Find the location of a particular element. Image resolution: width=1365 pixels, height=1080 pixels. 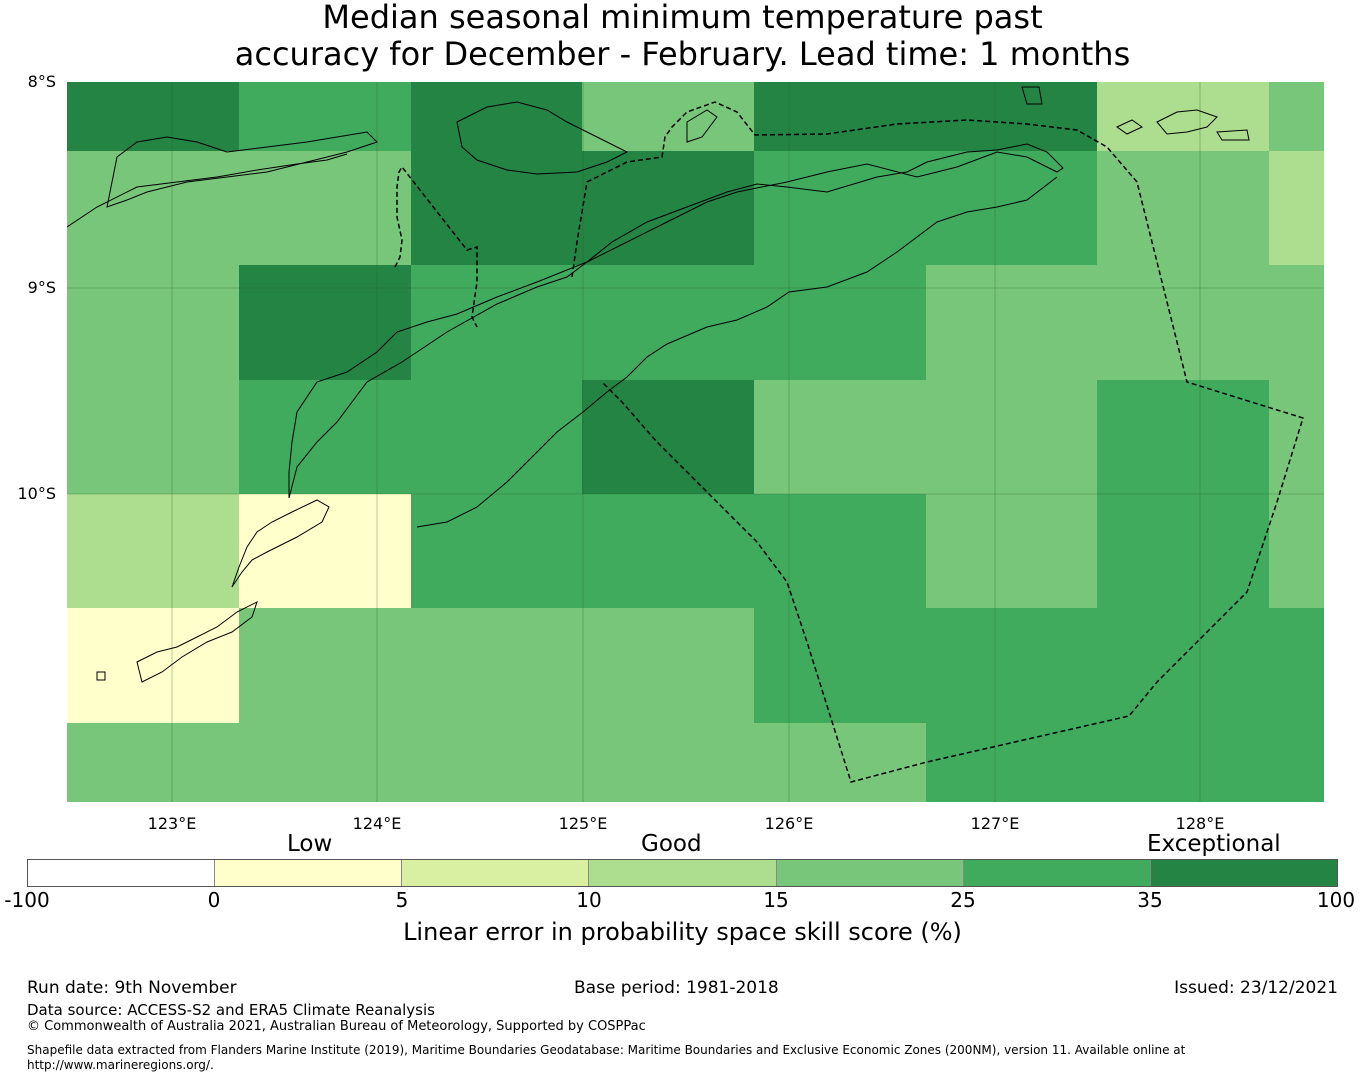

colorbar is located at coordinates (682, 873).